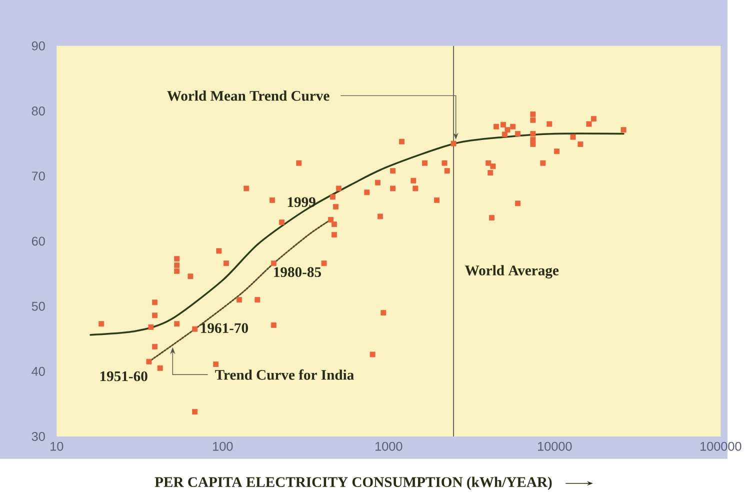 The image size is (745, 501). What do you see at coordinates (721, 446) in the screenshot?
I see `x-tick-label: 100000` at bounding box center [721, 446].